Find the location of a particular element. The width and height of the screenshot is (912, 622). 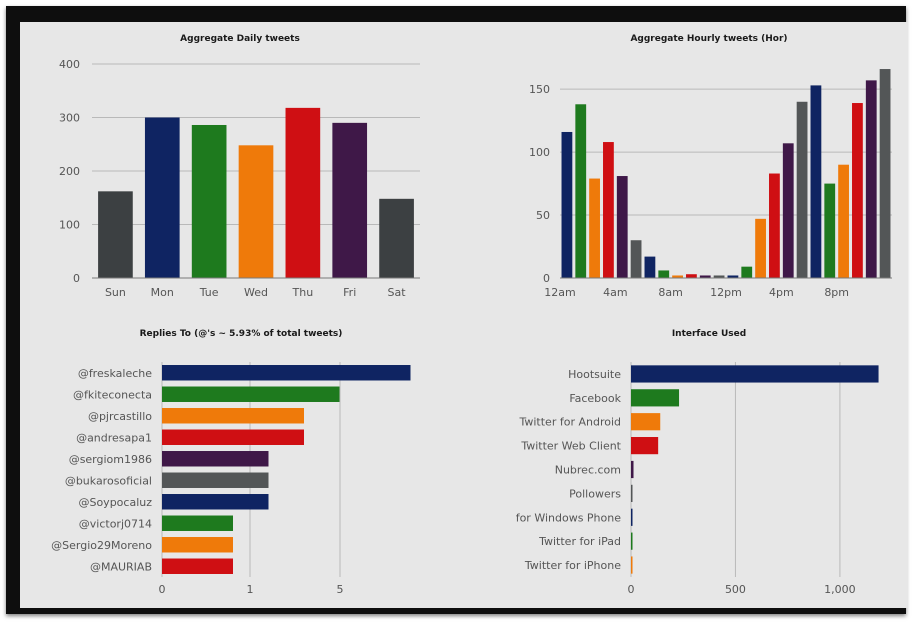

daily-x-tick-label: Sat is located at coordinates (397, 292).